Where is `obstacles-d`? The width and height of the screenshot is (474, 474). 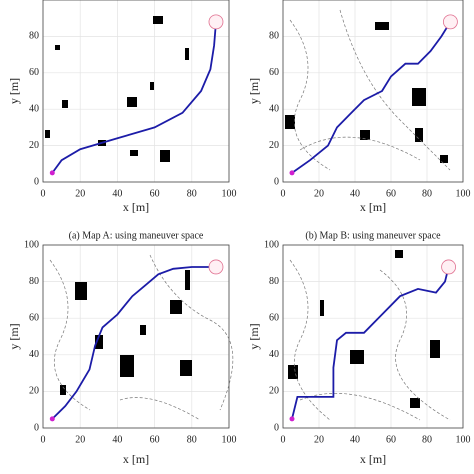 obstacles-d is located at coordinates (369, 335).